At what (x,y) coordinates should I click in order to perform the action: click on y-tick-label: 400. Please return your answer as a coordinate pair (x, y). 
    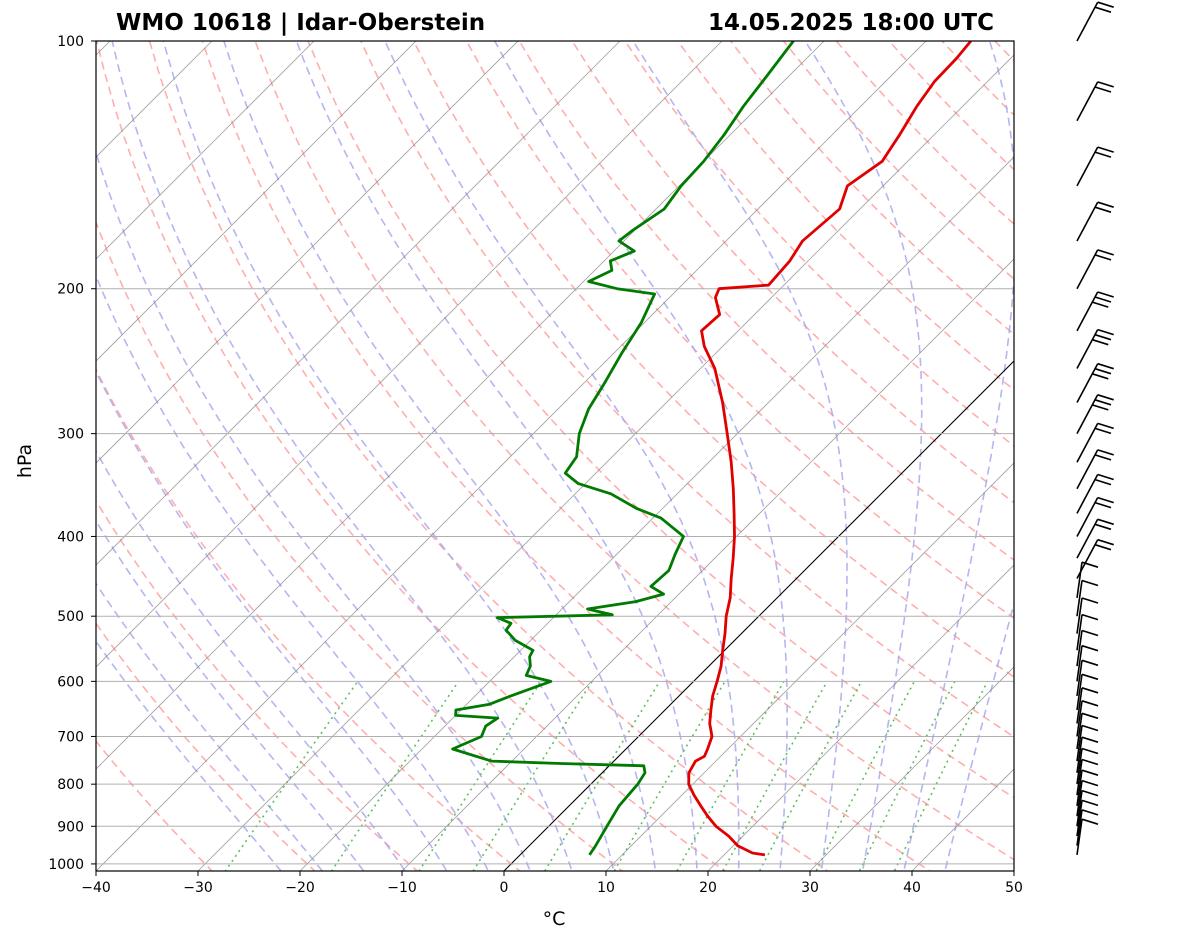
    Looking at the image, I should click on (70, 537).